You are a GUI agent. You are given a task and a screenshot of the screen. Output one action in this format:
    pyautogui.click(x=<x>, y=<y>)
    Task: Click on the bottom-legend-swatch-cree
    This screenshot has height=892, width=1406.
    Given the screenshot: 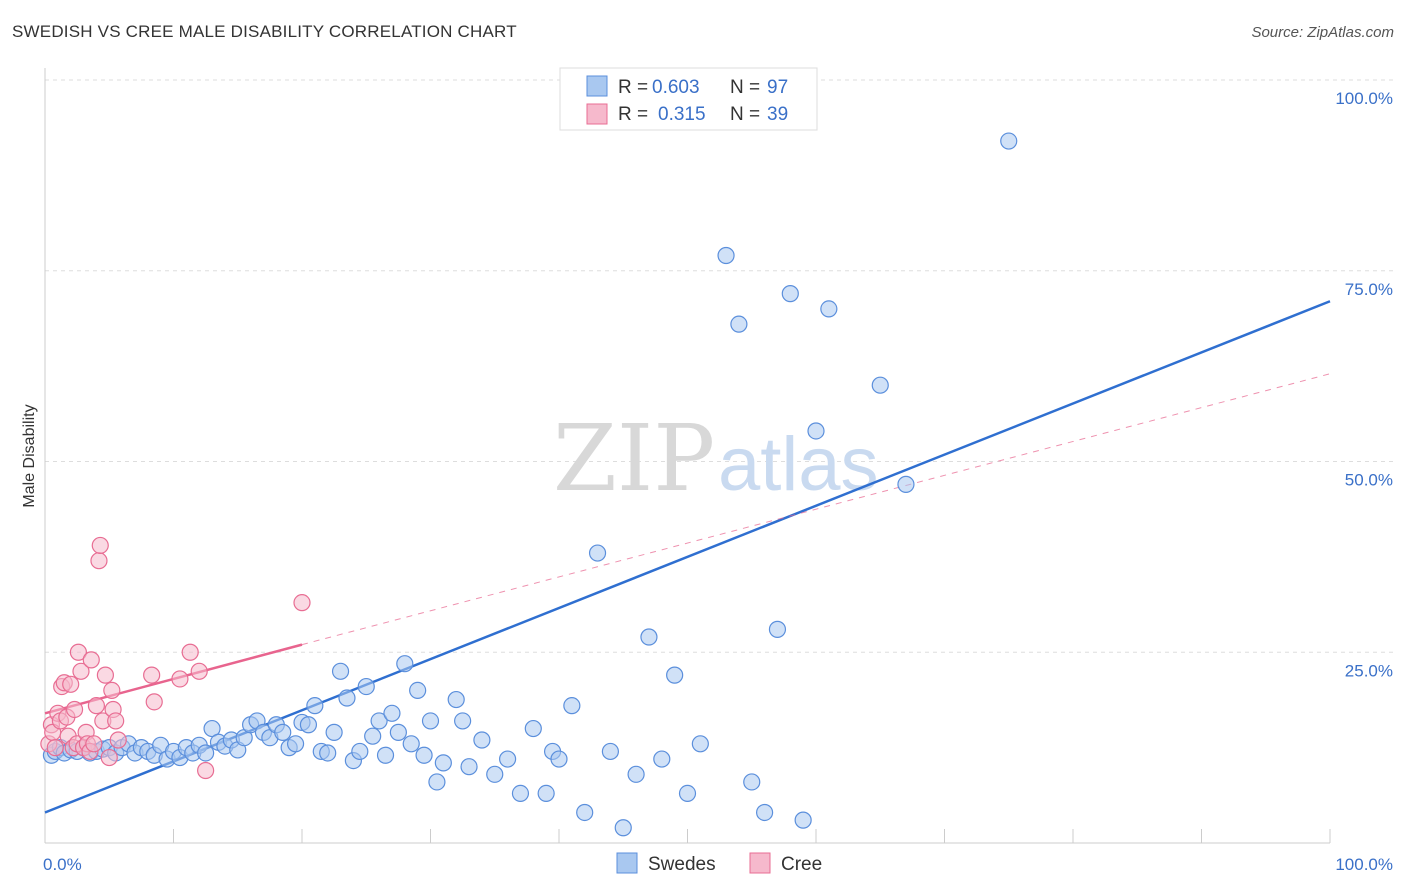 What is the action you would take?
    pyautogui.click(x=760, y=863)
    